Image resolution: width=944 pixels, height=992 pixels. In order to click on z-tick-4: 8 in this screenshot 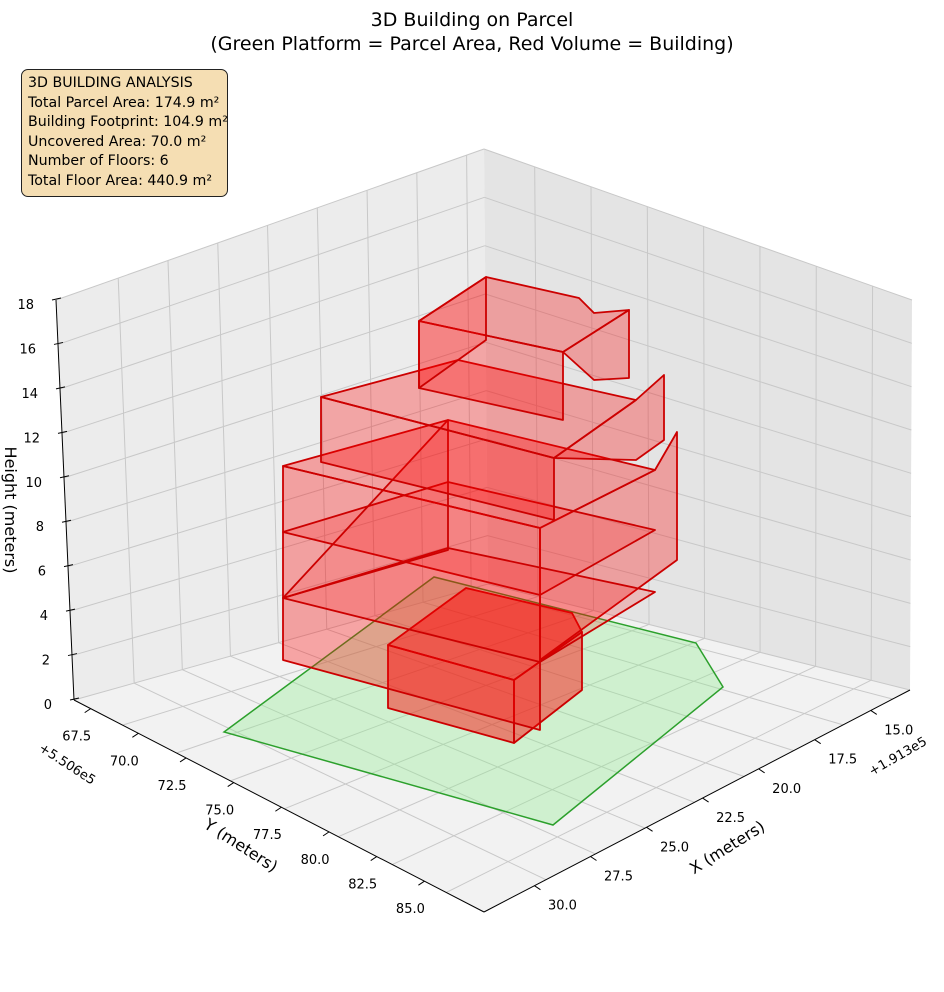, I will do `click(40, 527)`.